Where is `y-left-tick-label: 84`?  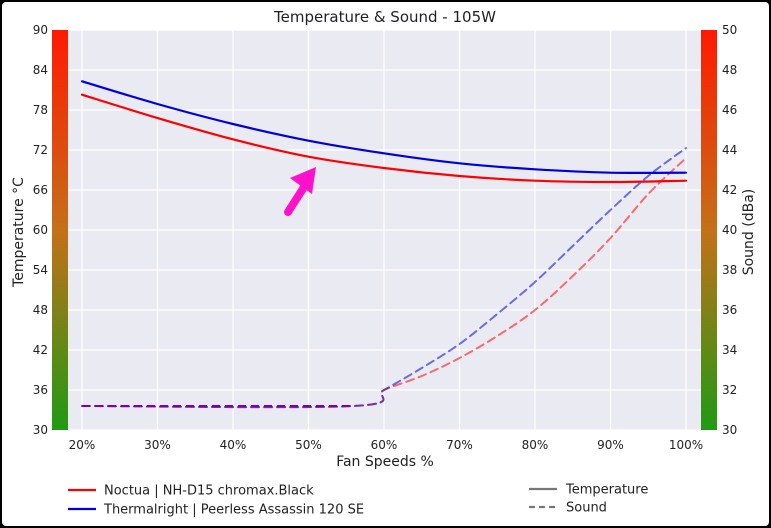
y-left-tick-label: 84 is located at coordinates (40, 70).